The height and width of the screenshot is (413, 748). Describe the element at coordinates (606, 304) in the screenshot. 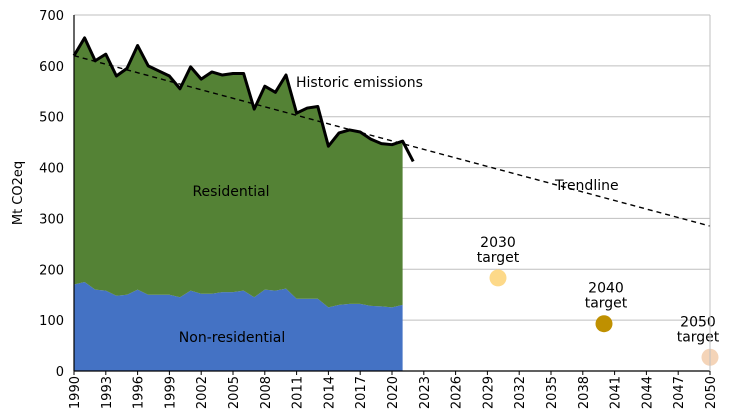

I see `target-word-2040: target` at that location.